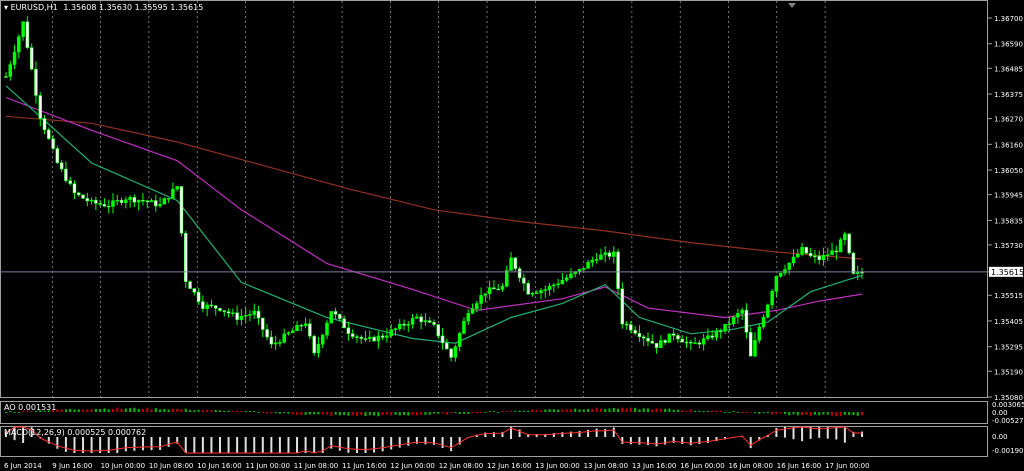 The image size is (1024, 471). I want to click on price-tick-label: 1.35730, so click(1008, 246).